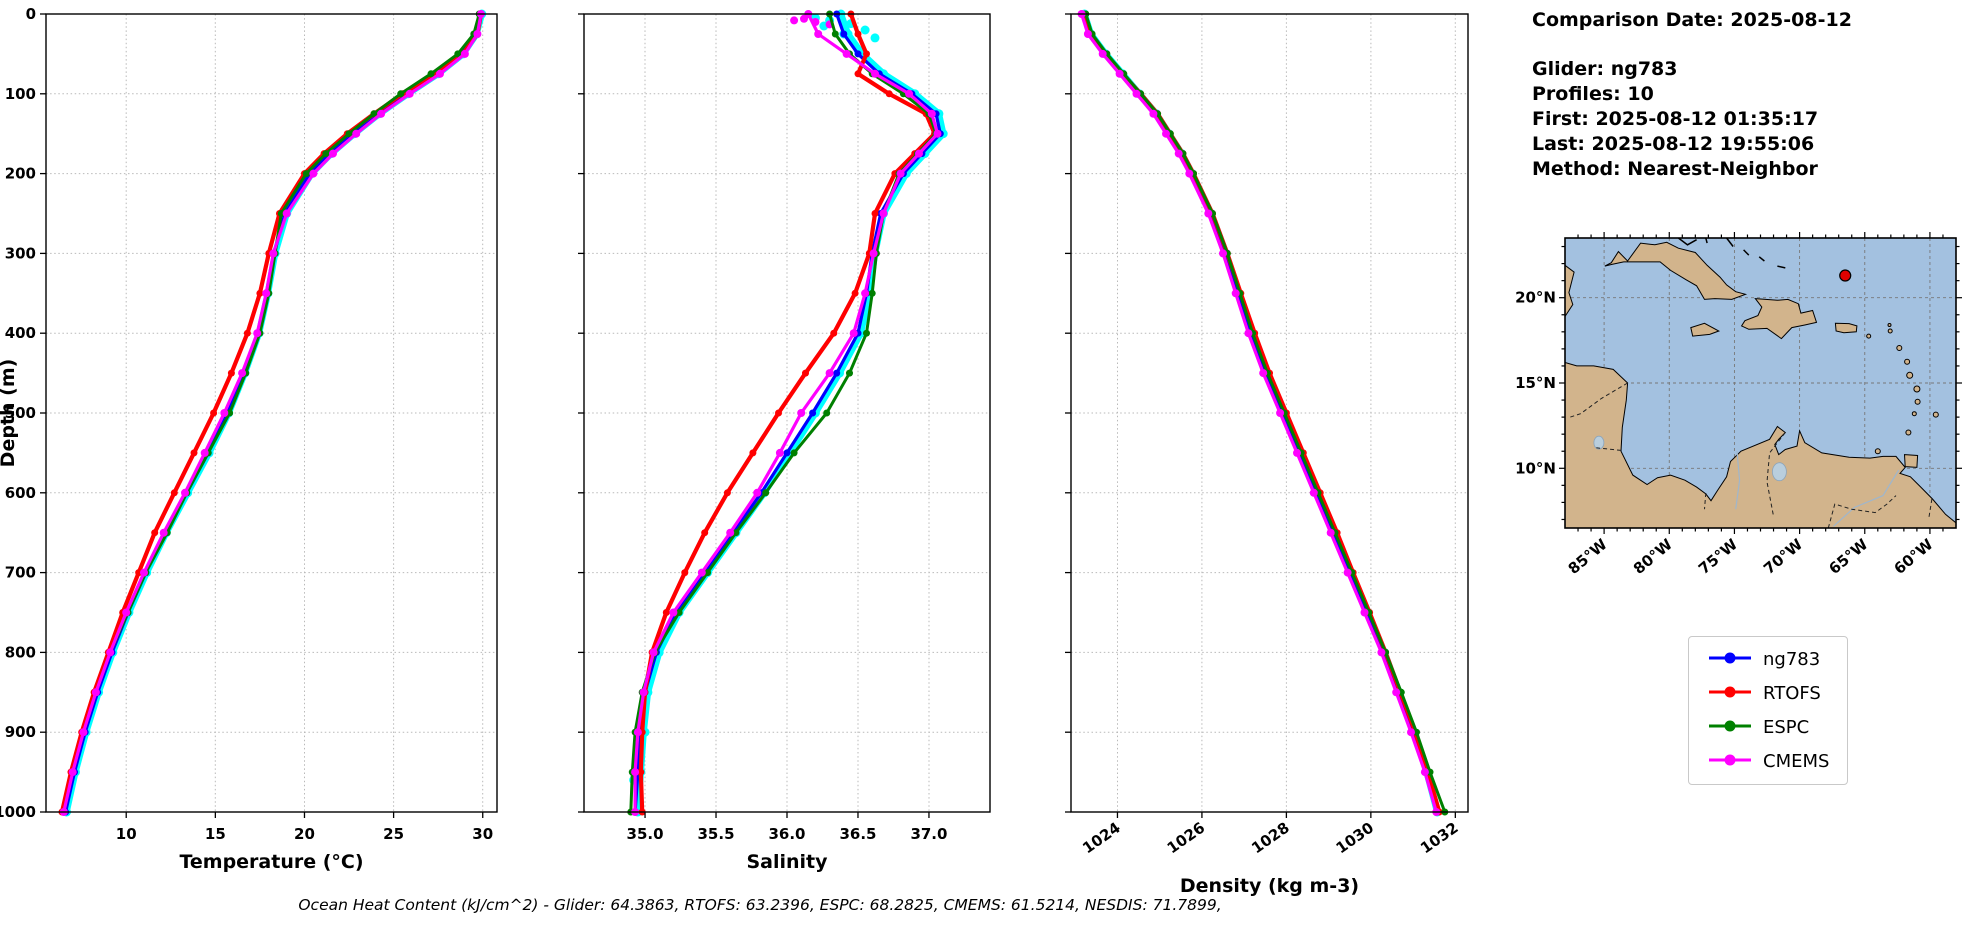 Image resolution: width=1983 pixels, height=934 pixels. What do you see at coordinates (20, 253) in the screenshot?
I see `svg-text: 300` at bounding box center [20, 253].